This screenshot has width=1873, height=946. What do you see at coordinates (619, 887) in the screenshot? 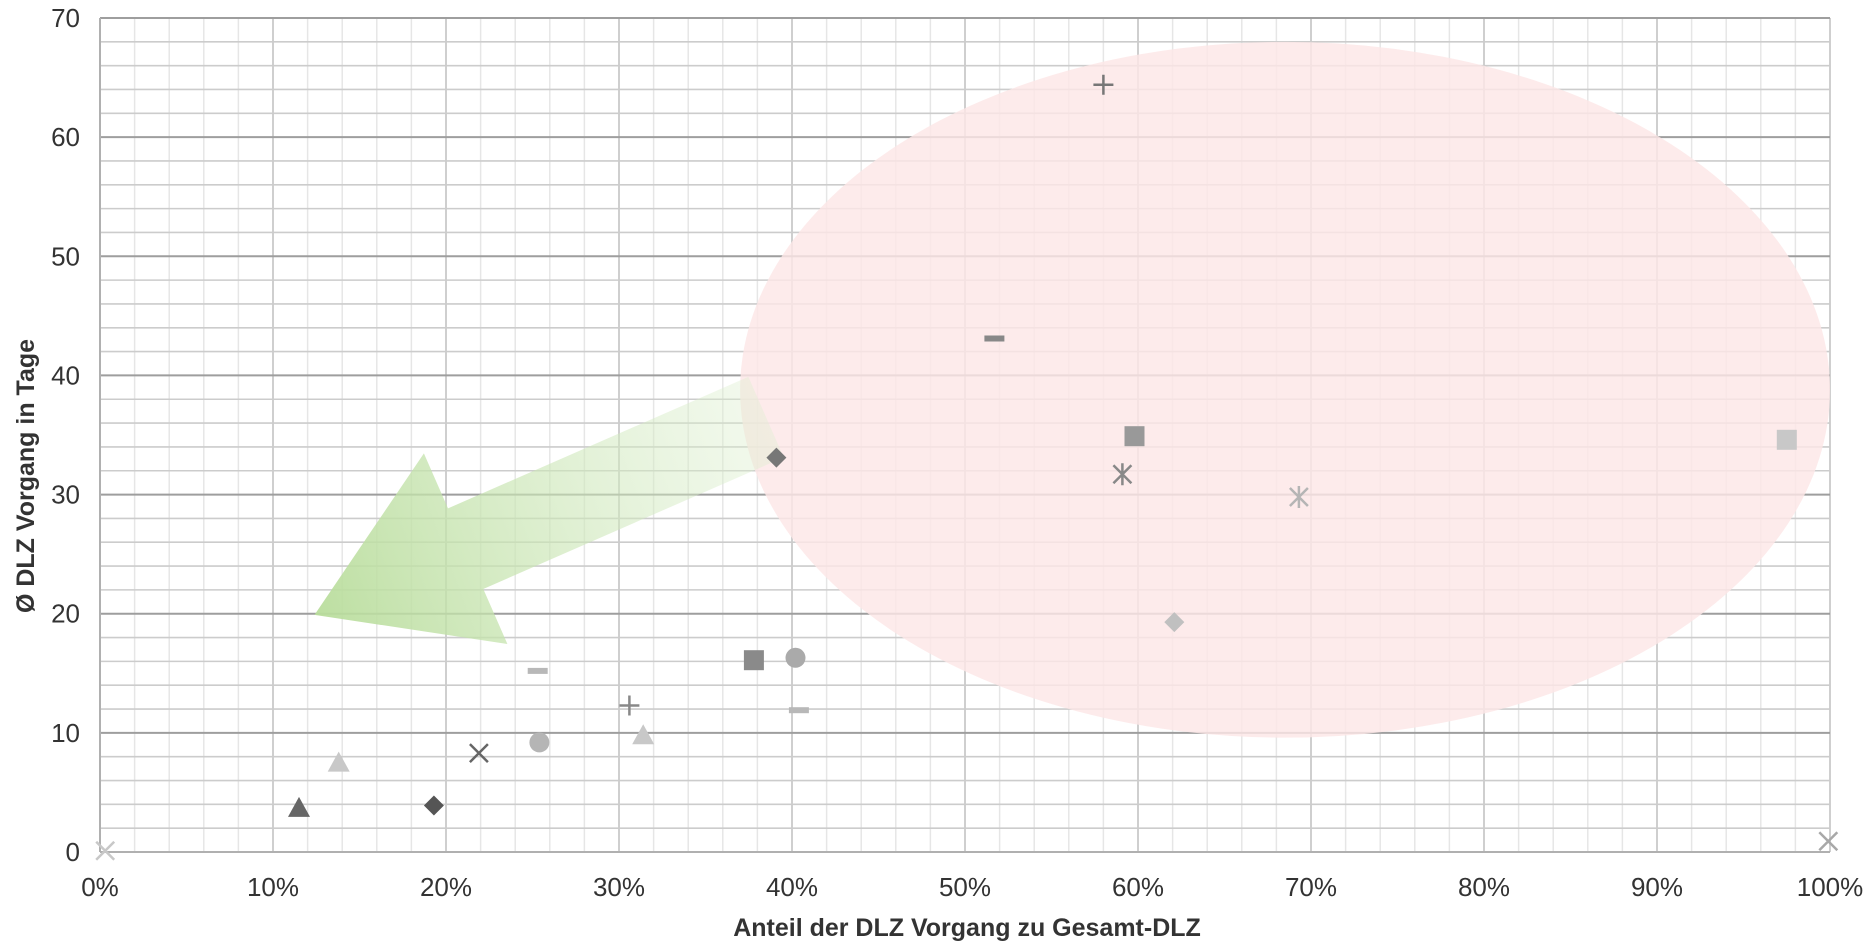
I see `x-tick-label: 30%` at bounding box center [619, 887].